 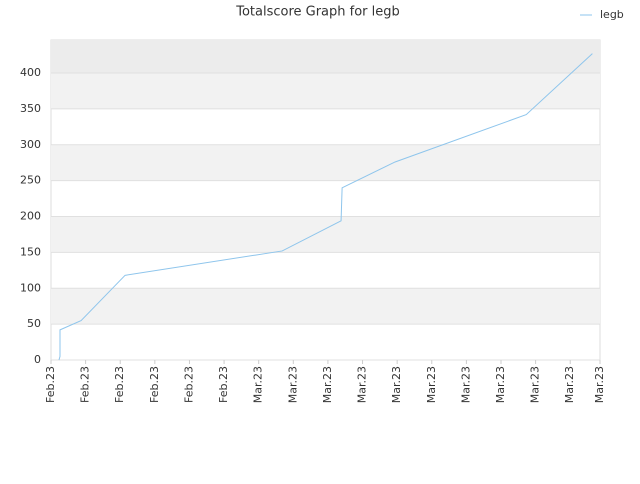 What do you see at coordinates (30, 144) in the screenshot?
I see `y-tick-label: 300` at bounding box center [30, 144].